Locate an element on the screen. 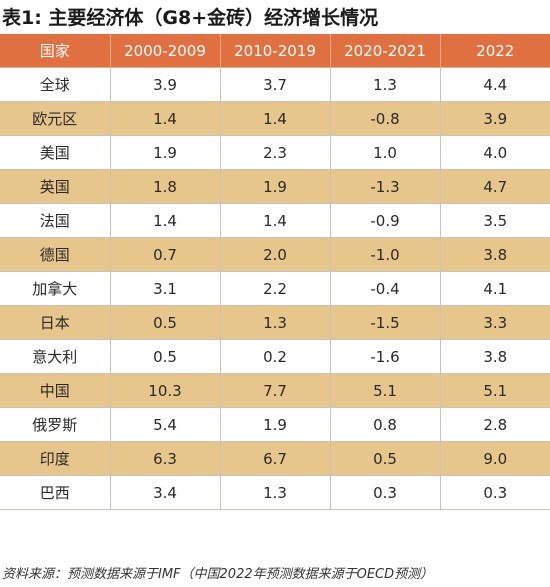  value-cell: 6.7 is located at coordinates (275, 458).